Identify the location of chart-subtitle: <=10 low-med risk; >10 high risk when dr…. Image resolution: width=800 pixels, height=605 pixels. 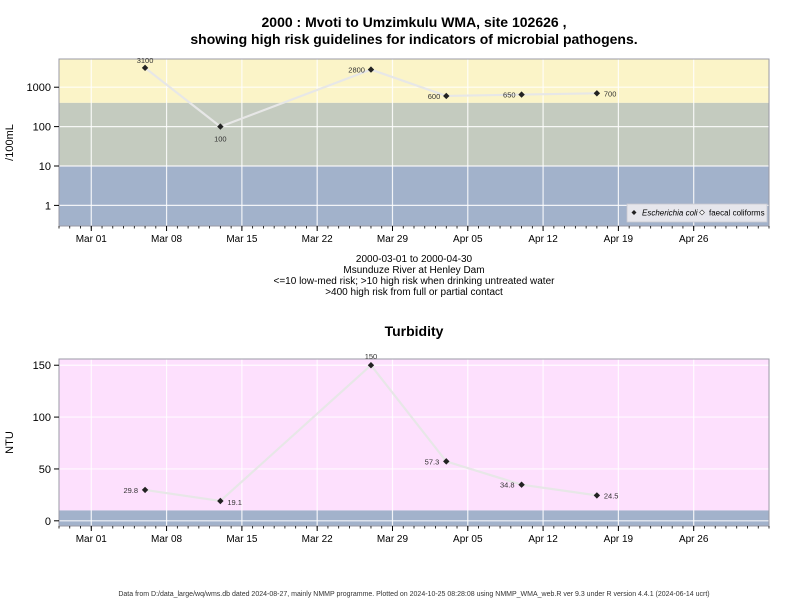
(415, 281).